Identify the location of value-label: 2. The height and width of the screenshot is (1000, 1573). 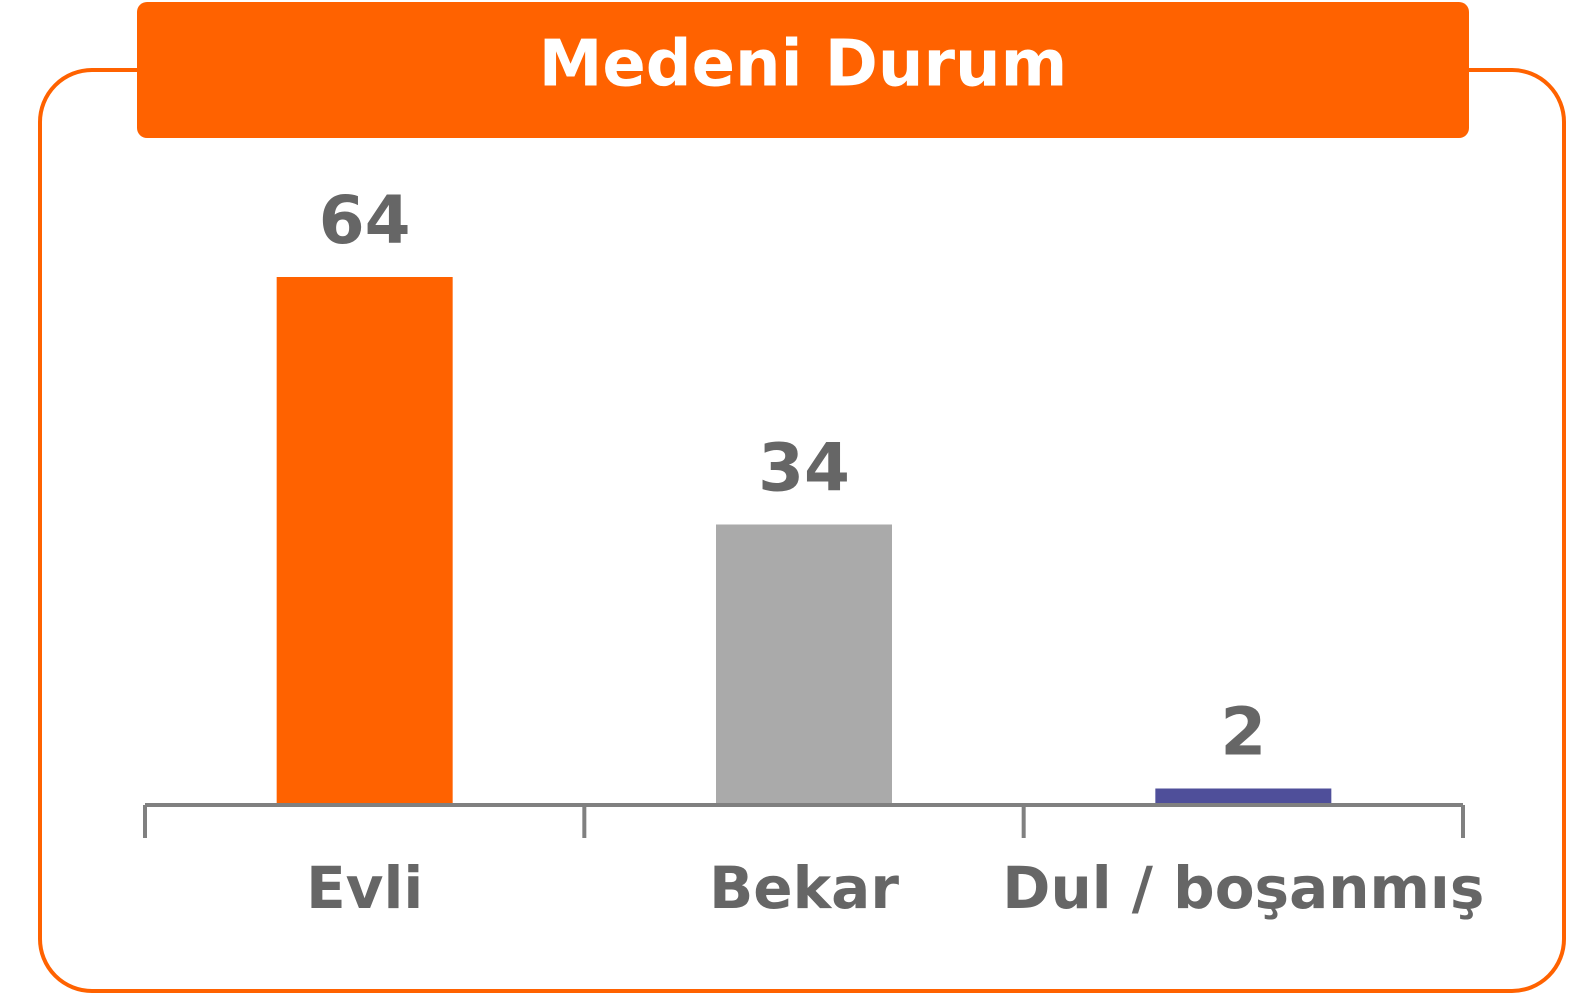
(1243, 732).